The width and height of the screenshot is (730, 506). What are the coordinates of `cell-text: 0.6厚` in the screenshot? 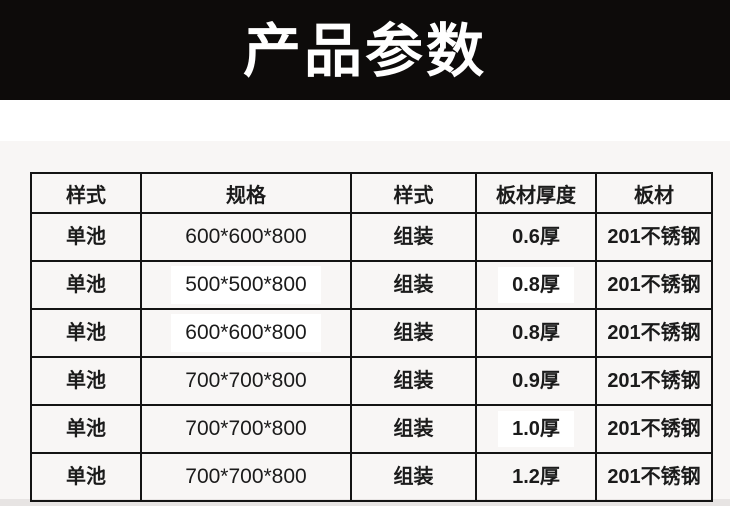 It's located at (536, 237).